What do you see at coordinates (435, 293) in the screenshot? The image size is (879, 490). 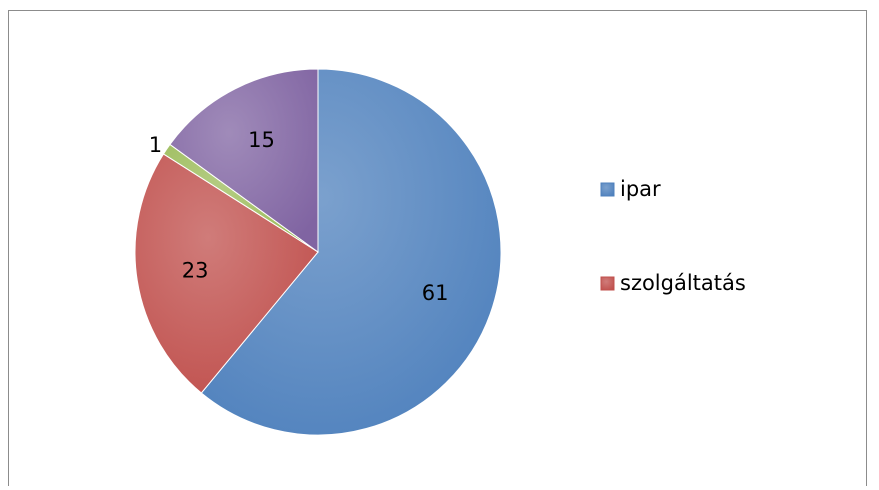 I see `data-label: 61` at bounding box center [435, 293].